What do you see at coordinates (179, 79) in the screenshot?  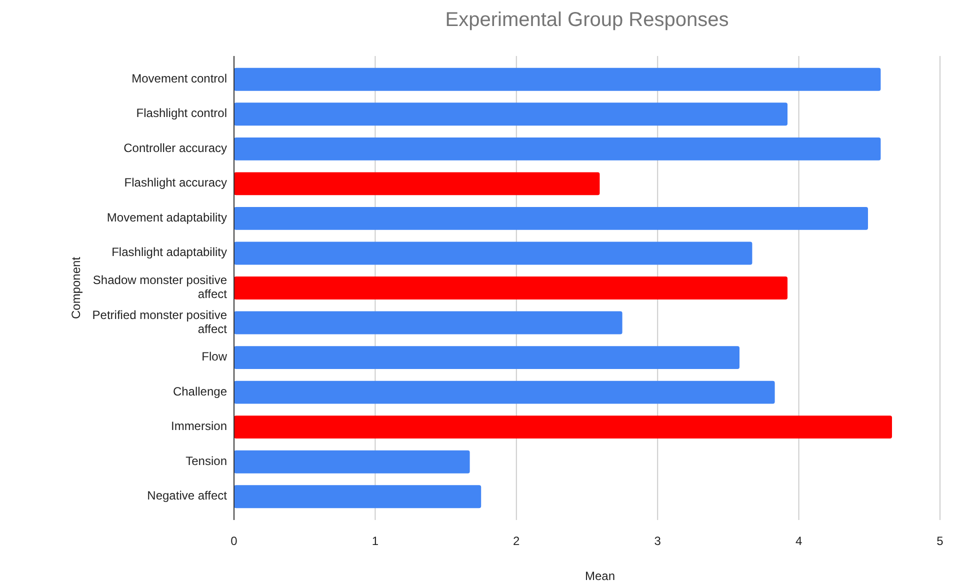 I see `y-tick-label: Movement control` at bounding box center [179, 79].